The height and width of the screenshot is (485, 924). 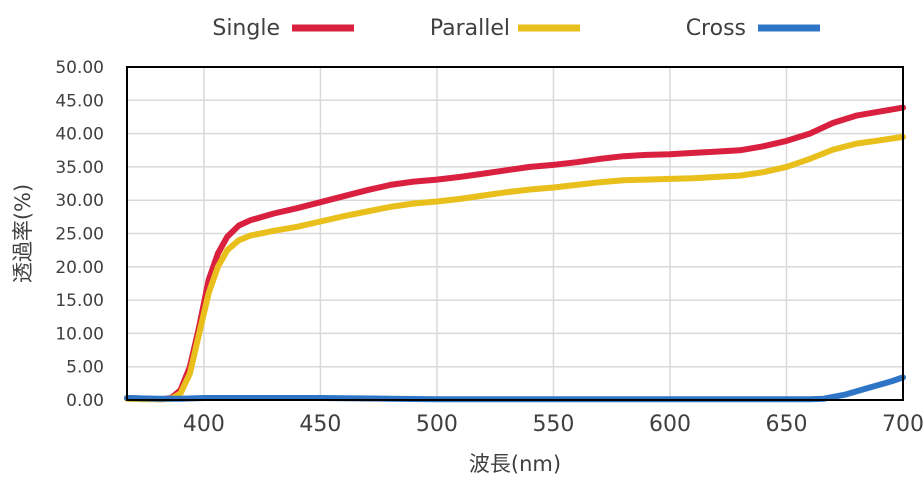 I want to click on x-tick-label: 450, so click(x=320, y=424).